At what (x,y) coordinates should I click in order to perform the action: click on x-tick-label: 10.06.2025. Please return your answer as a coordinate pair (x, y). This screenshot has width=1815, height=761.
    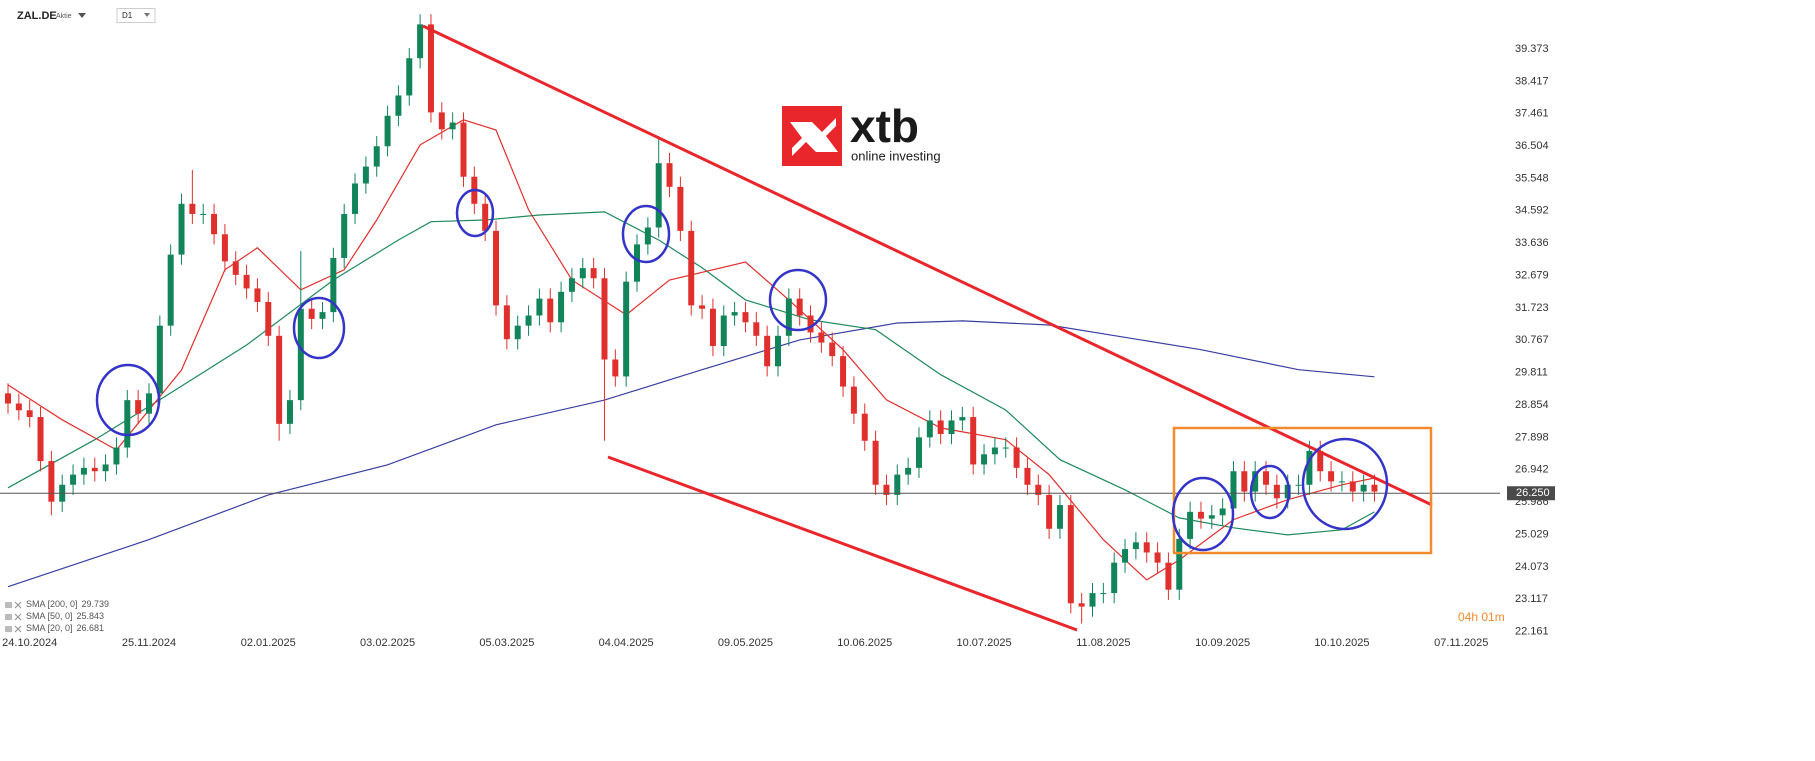
    Looking at the image, I should click on (864, 643).